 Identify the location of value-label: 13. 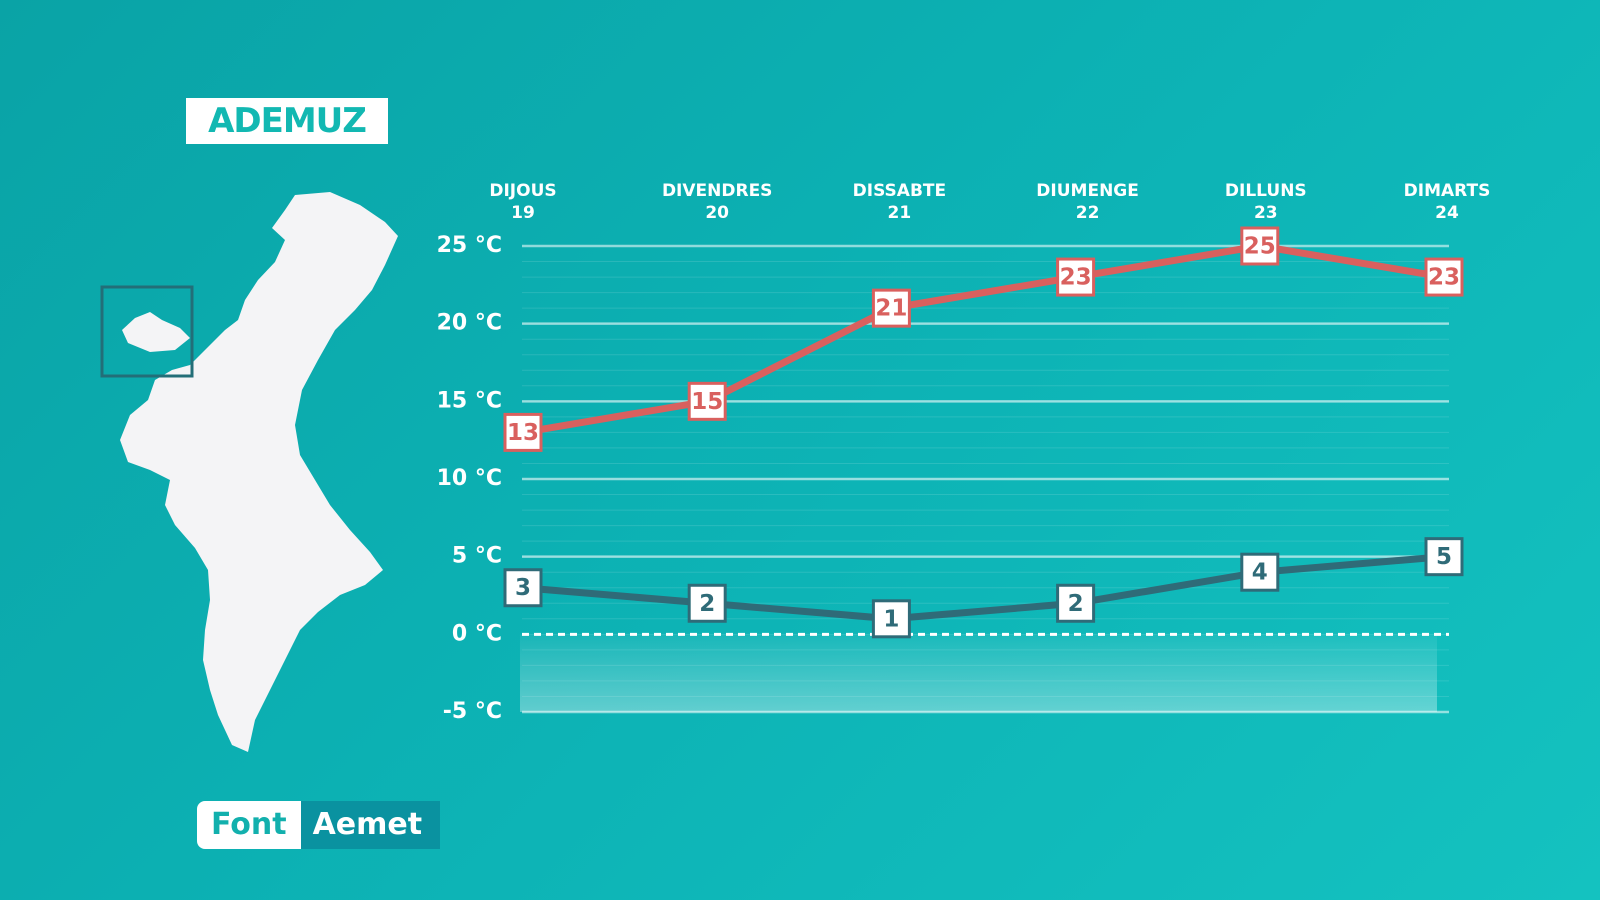
(523, 433).